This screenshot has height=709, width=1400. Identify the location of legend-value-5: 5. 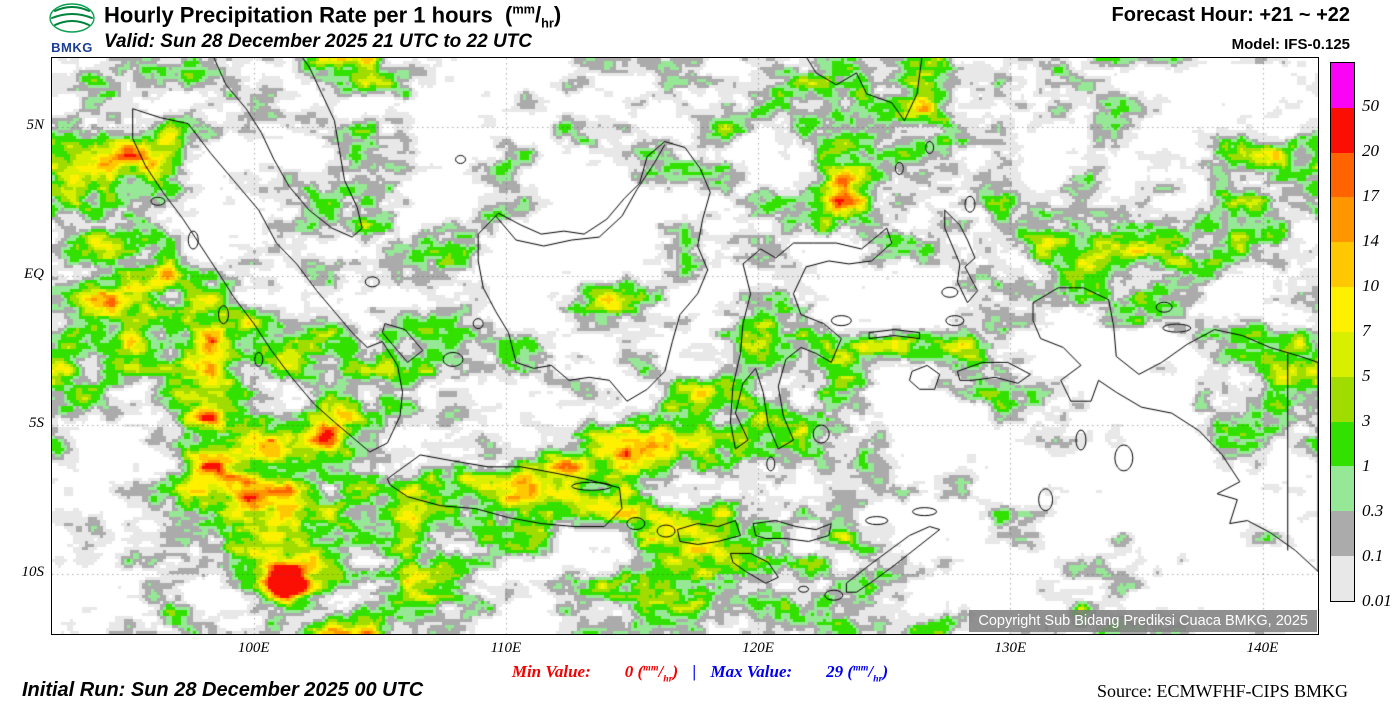
(1366, 375).